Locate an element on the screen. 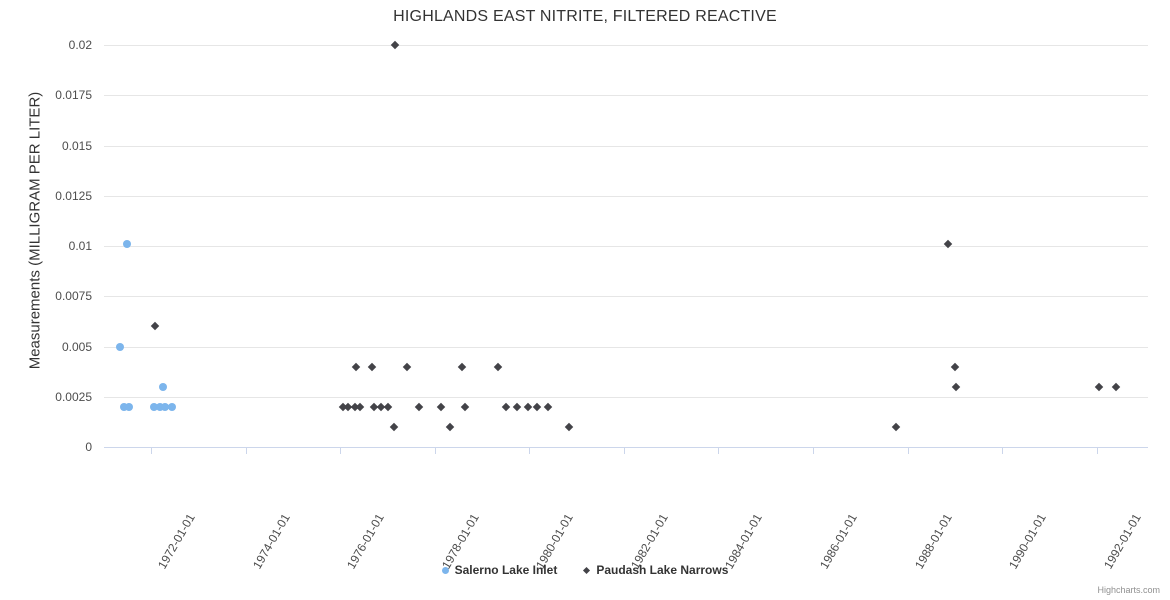 This screenshot has width=1170, height=600. legend-item: Salerno Lake Inlet is located at coordinates (499, 570).